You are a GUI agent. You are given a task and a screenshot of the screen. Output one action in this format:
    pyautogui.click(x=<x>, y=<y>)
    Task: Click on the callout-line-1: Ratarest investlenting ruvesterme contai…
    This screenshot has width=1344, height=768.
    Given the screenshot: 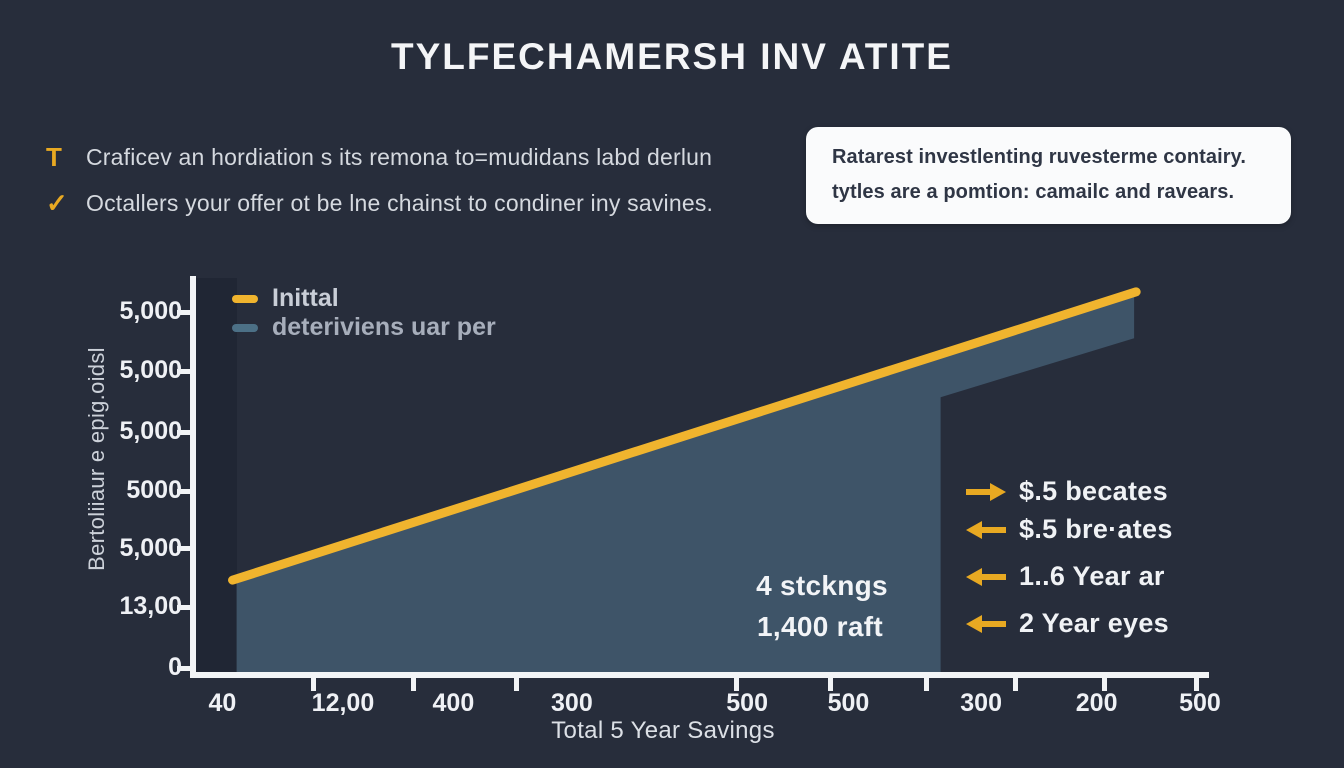 What is the action you would take?
    pyautogui.click(x=1039, y=157)
    